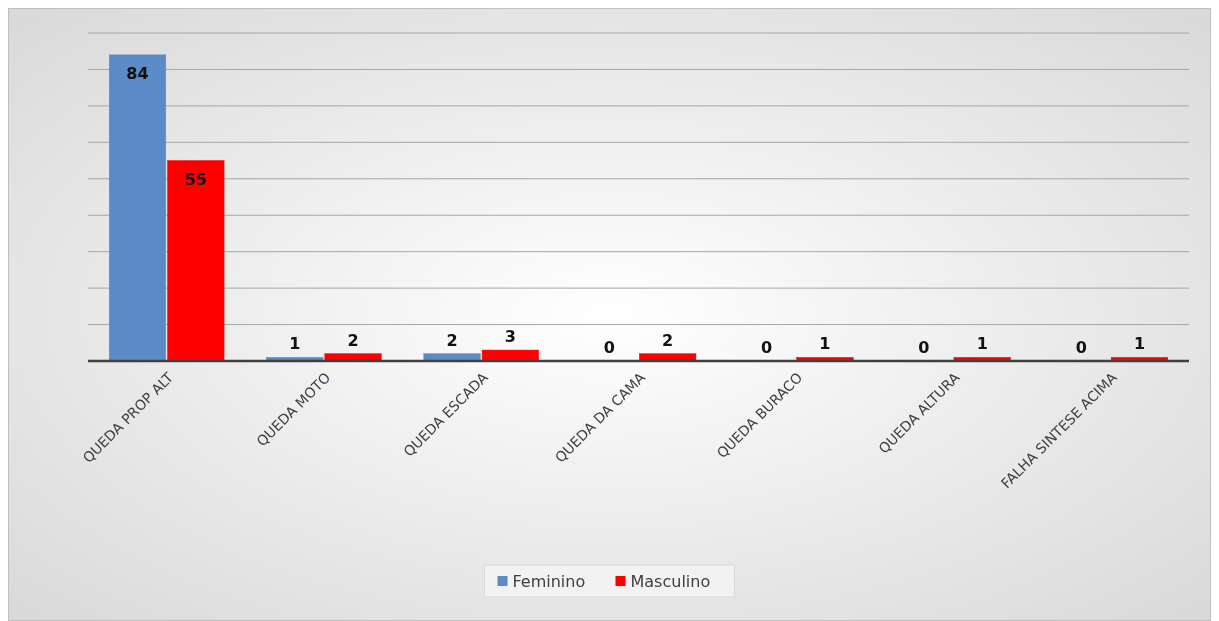 Image resolution: width=1219 pixels, height=621 pixels. Describe the element at coordinates (195, 179) in the screenshot. I see `data-label: 55` at that location.